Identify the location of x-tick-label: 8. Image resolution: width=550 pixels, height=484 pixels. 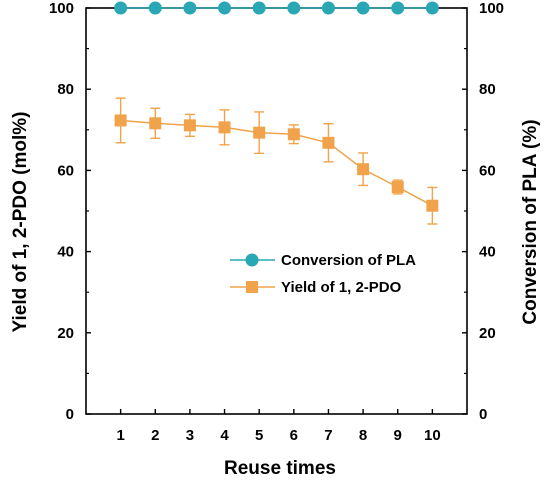
(363, 435).